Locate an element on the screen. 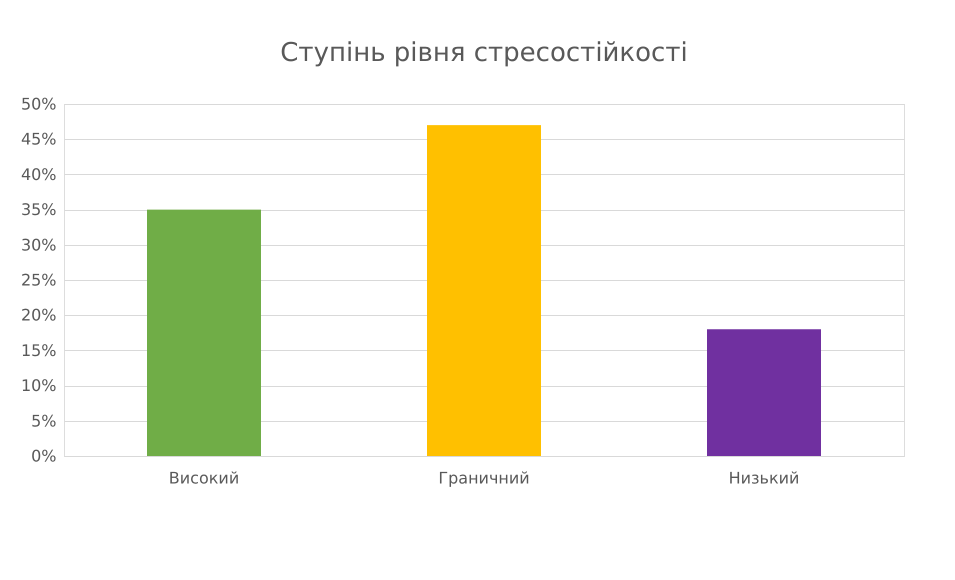 The image size is (955, 580). y-tick-label: 25% is located at coordinates (38, 280).